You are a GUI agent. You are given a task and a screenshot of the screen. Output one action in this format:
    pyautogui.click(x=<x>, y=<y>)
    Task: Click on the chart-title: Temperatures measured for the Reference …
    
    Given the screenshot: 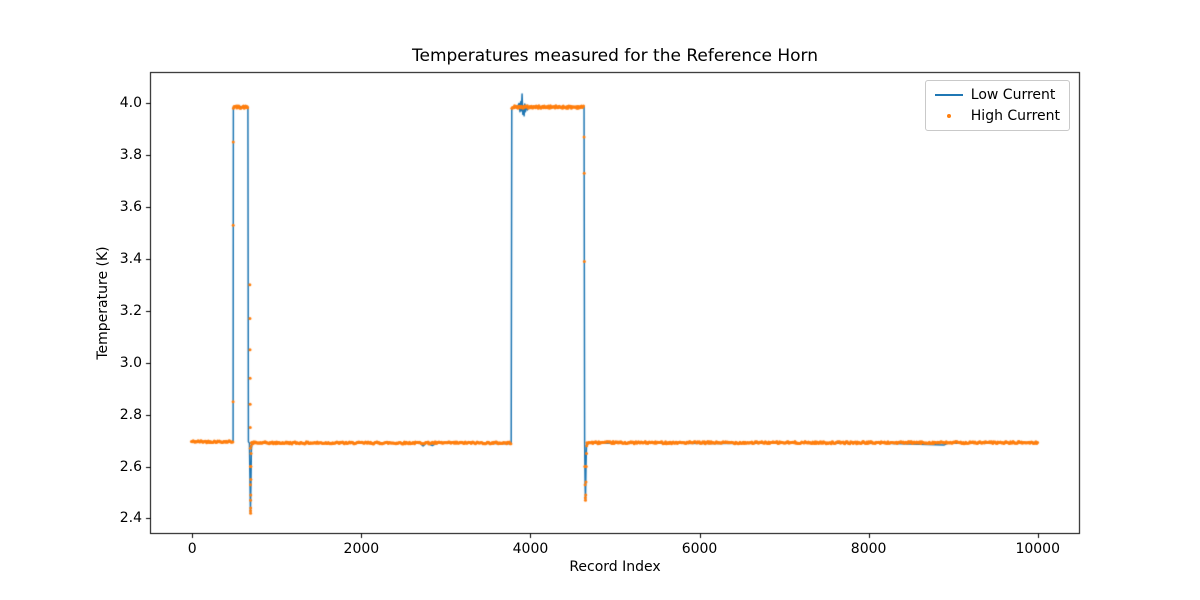 What is the action you would take?
    pyautogui.click(x=615, y=56)
    